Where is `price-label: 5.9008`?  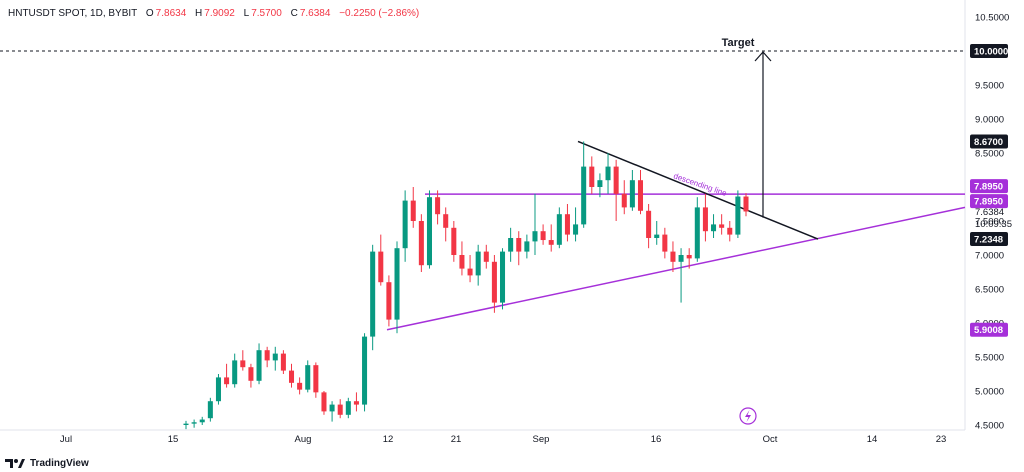
price-label: 5.9008 is located at coordinates (988, 330).